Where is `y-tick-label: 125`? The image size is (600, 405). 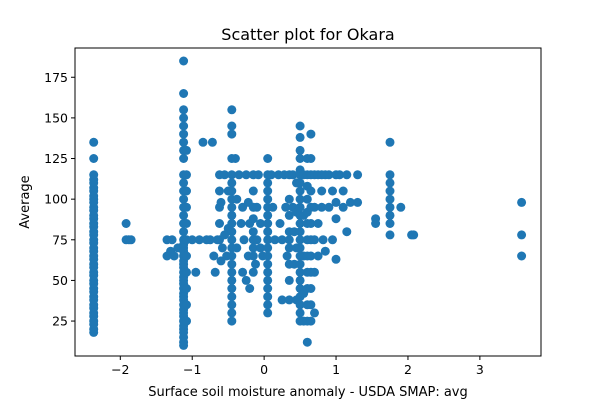 y-tick-label: 125 is located at coordinates (56, 158).